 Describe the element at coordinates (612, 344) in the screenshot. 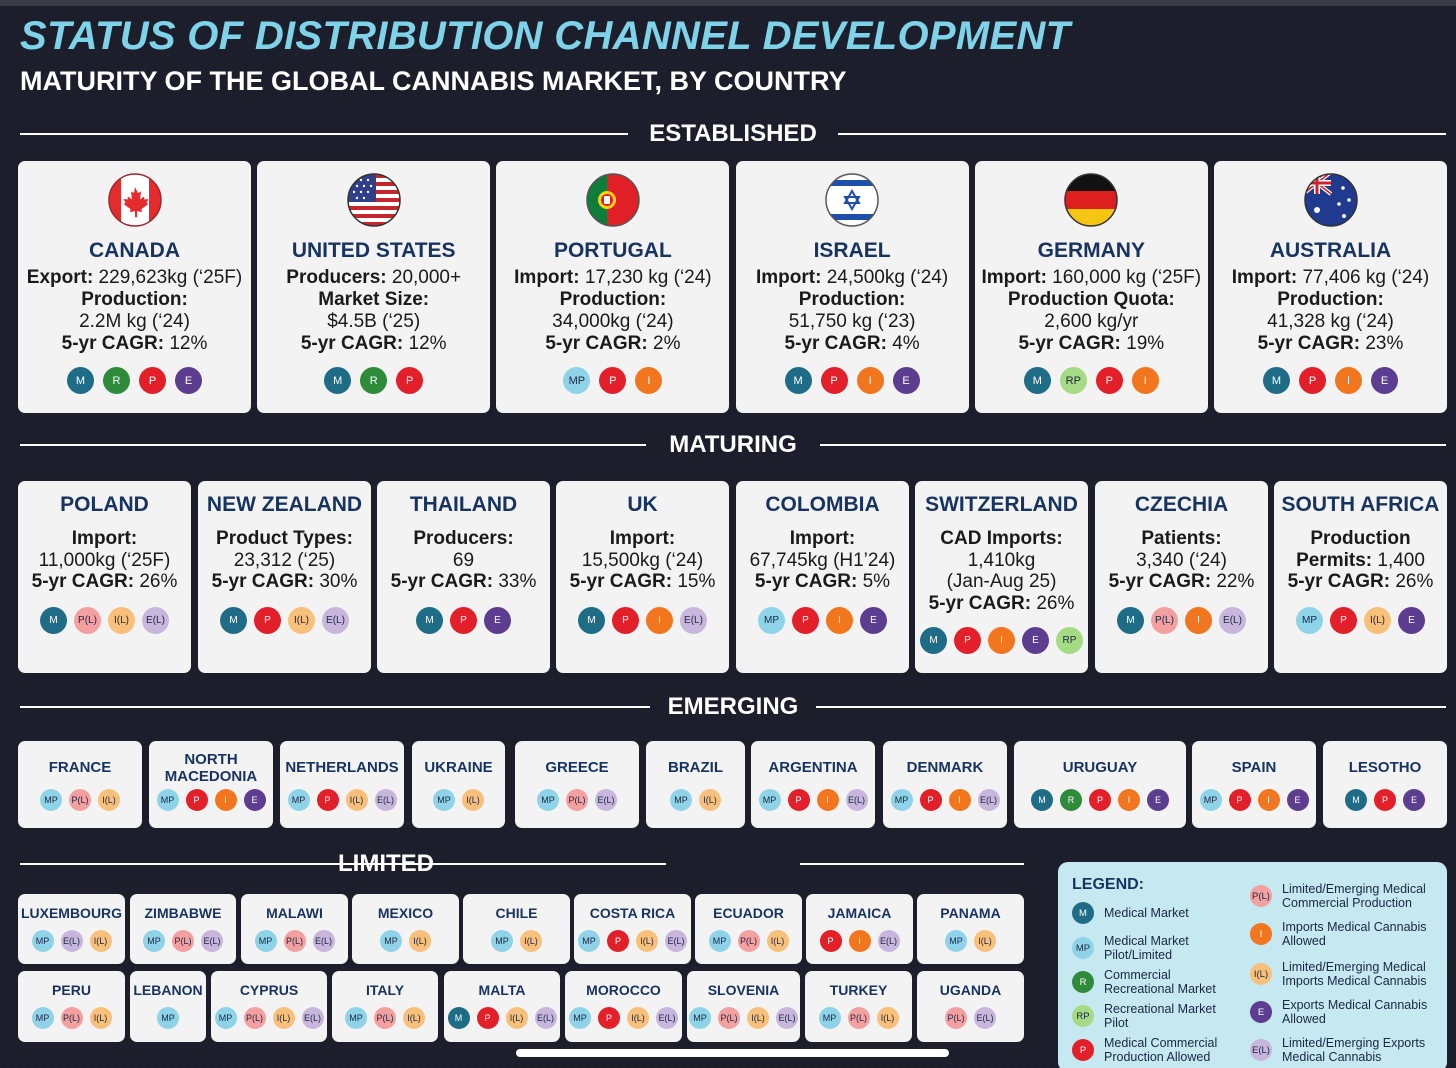

I see `stat-line: 5-yr CAGR: 2%` at that location.